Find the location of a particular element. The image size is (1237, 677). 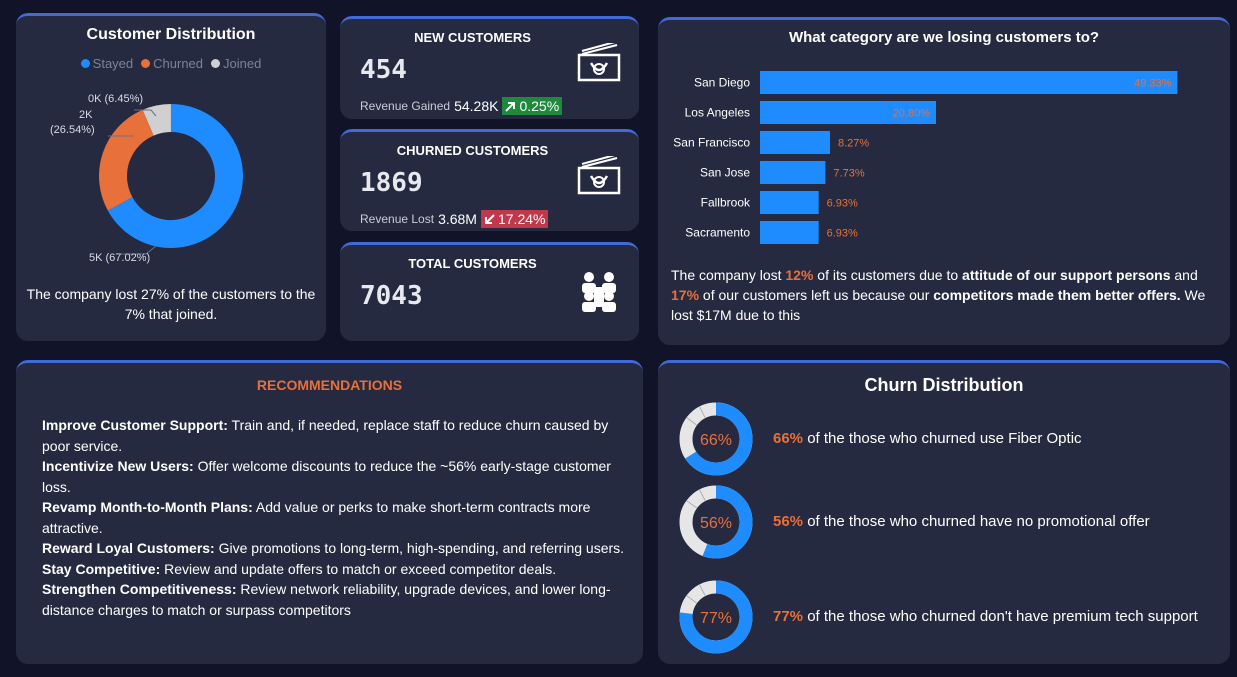

category-label: San Francisco is located at coordinates (711, 143).